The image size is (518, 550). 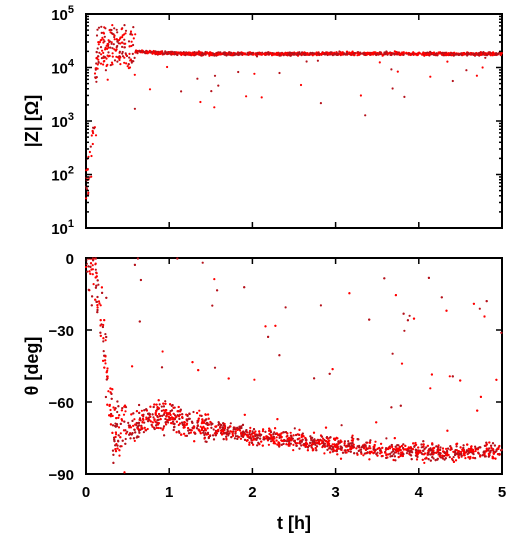 I want to click on impedance-y-tick-label: 105, so click(x=62, y=14).